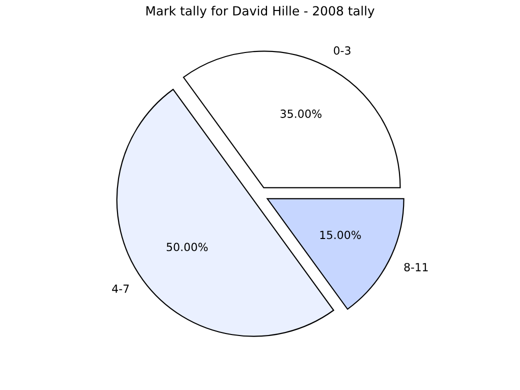 The image size is (520, 390). I want to click on chart-title: Mark tally for David Hille - 2008 tally, so click(260, 12).